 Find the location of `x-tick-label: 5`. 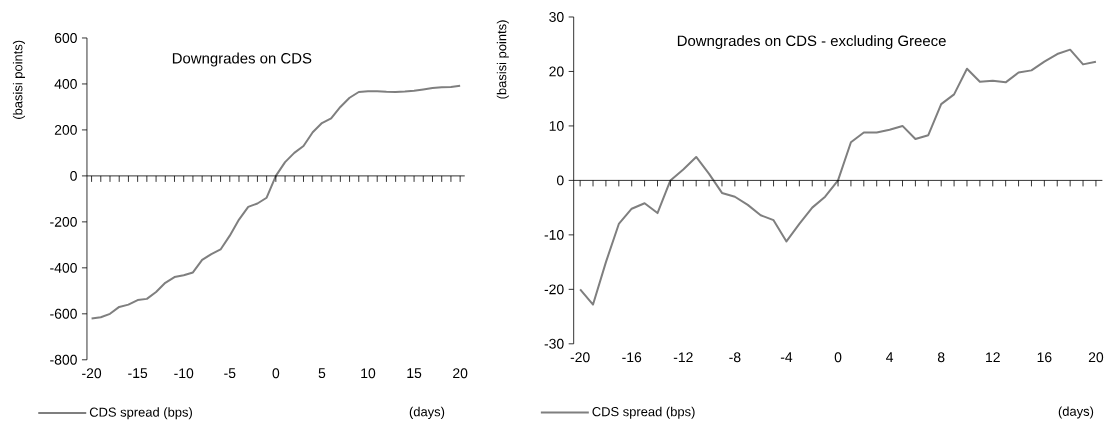

x-tick-label: 5 is located at coordinates (322, 373).